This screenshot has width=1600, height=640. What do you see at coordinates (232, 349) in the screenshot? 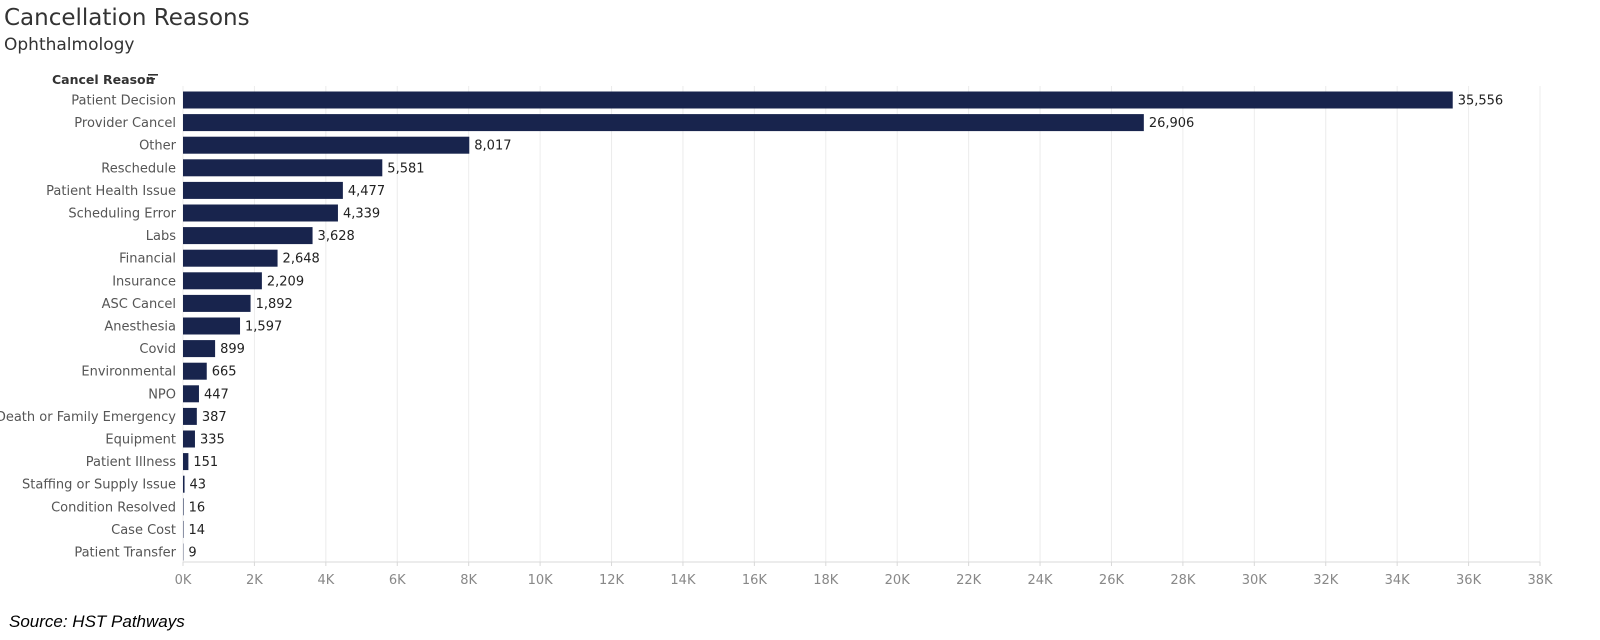
I see `data-label: 899` at bounding box center [232, 349].